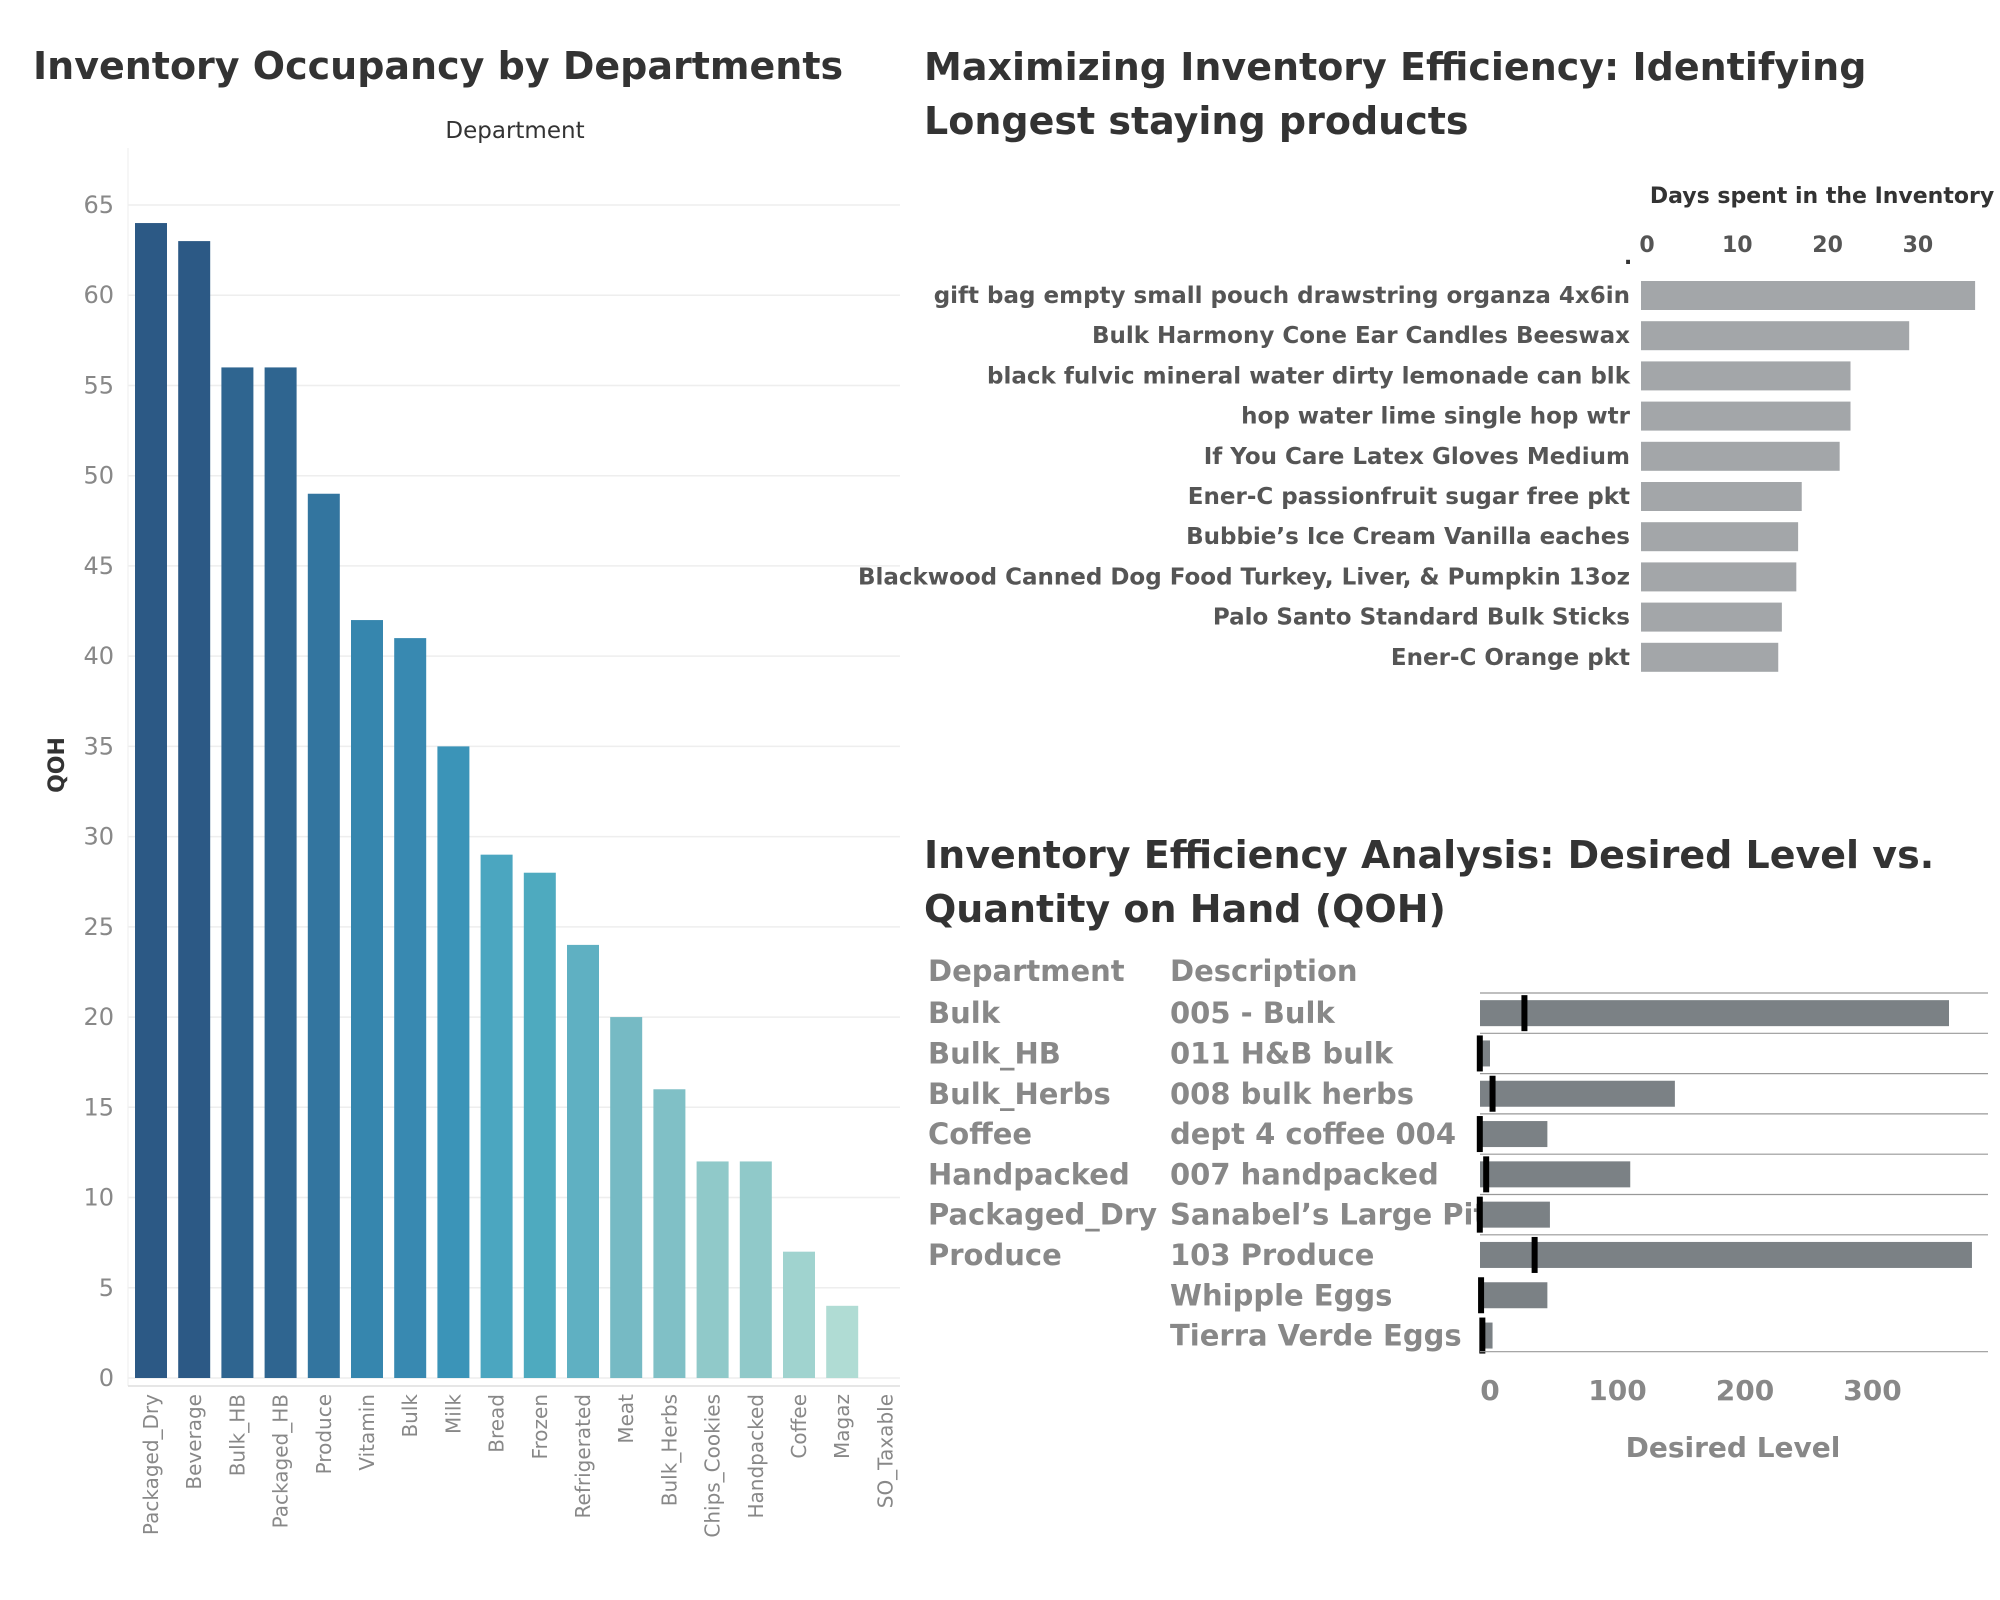  What do you see at coordinates (98, 205) in the screenshot?
I see `y-tick-label: 65` at bounding box center [98, 205].